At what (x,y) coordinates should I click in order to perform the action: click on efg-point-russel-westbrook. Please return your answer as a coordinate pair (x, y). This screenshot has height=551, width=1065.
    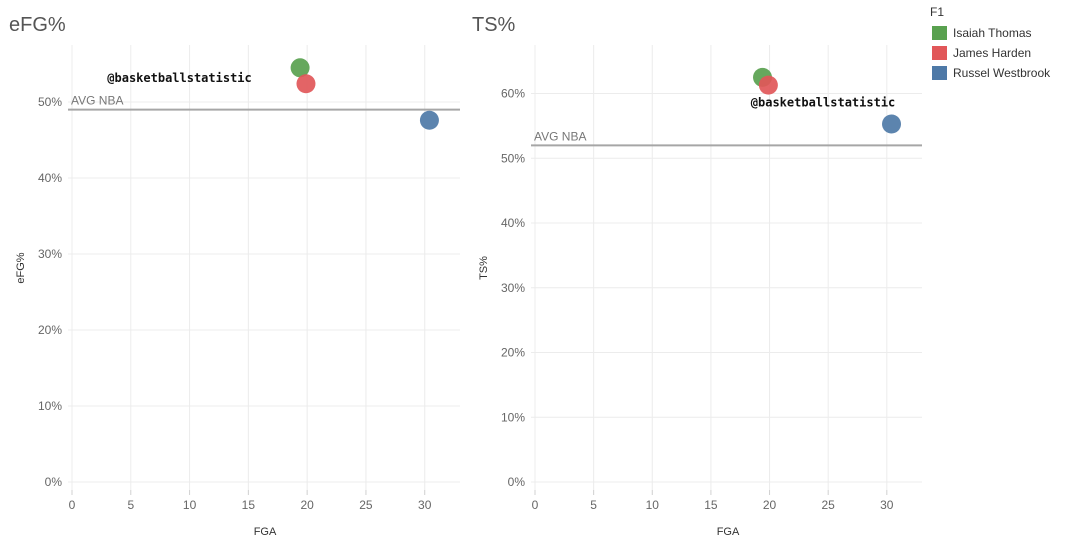
    Looking at the image, I should click on (429, 120).